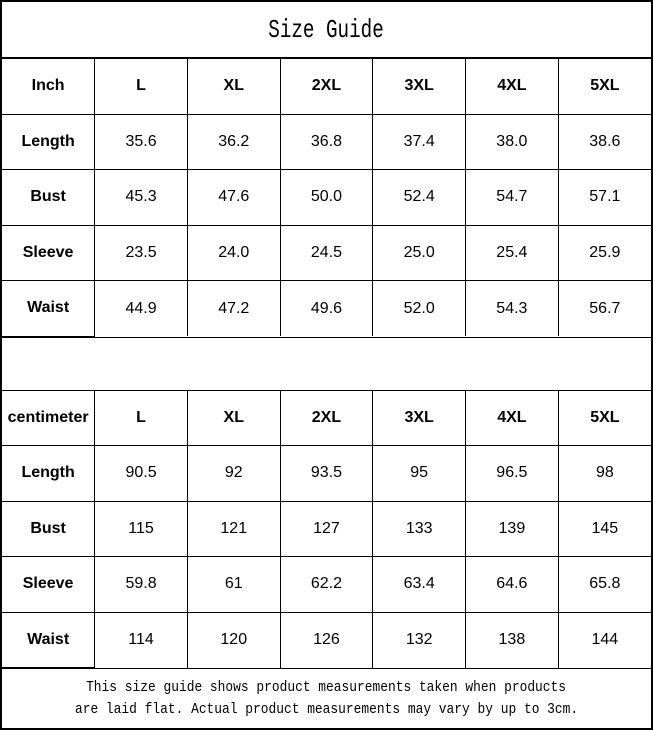 This screenshot has width=653, height=730. Describe the element at coordinates (512, 528) in the screenshot. I see `size-value-cell: 139` at that location.